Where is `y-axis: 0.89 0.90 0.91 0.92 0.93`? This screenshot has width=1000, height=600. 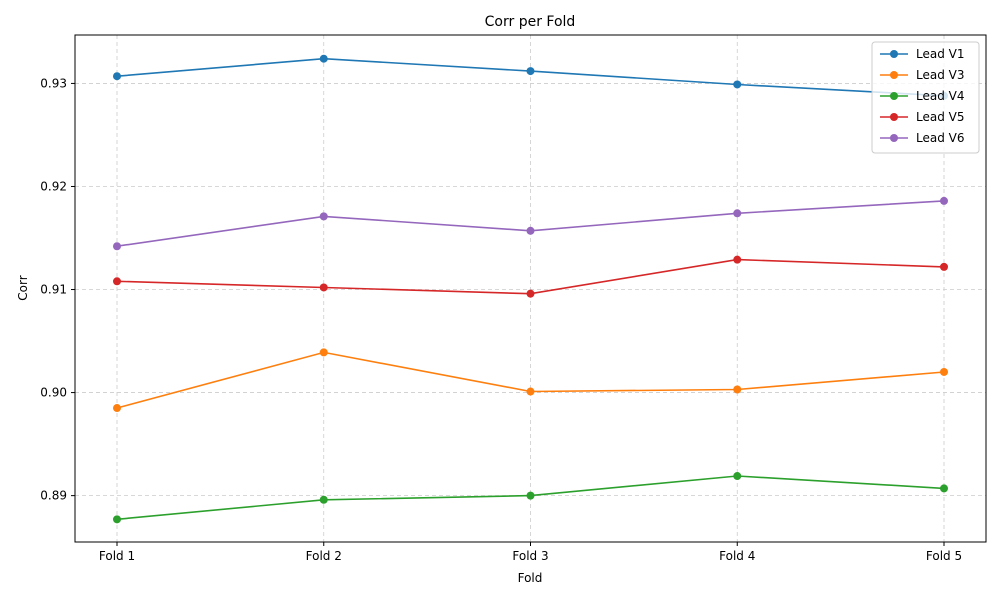
y-axis: 0.89 0.90 0.91 0.92 0.93 is located at coordinates (57, 289).